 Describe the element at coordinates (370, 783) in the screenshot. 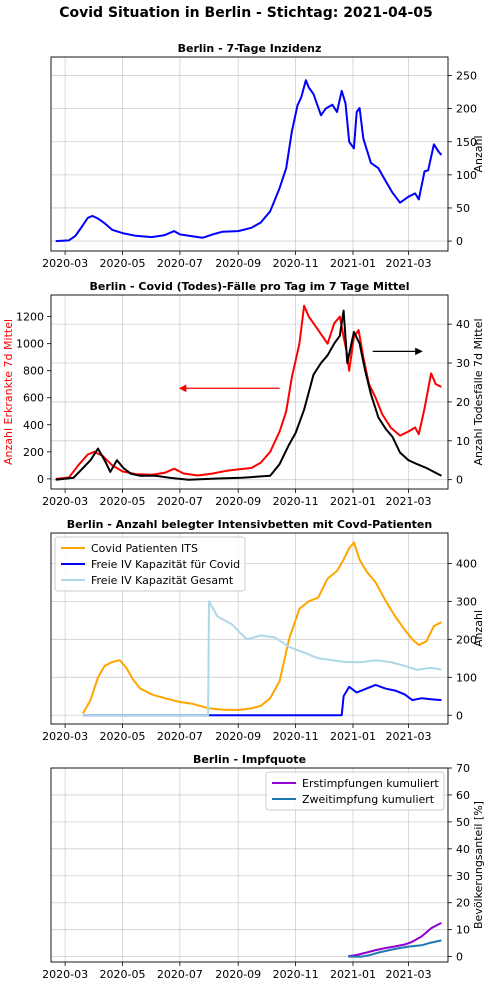

I see `legend-entry: Erstimpfungen kumuliert` at that location.